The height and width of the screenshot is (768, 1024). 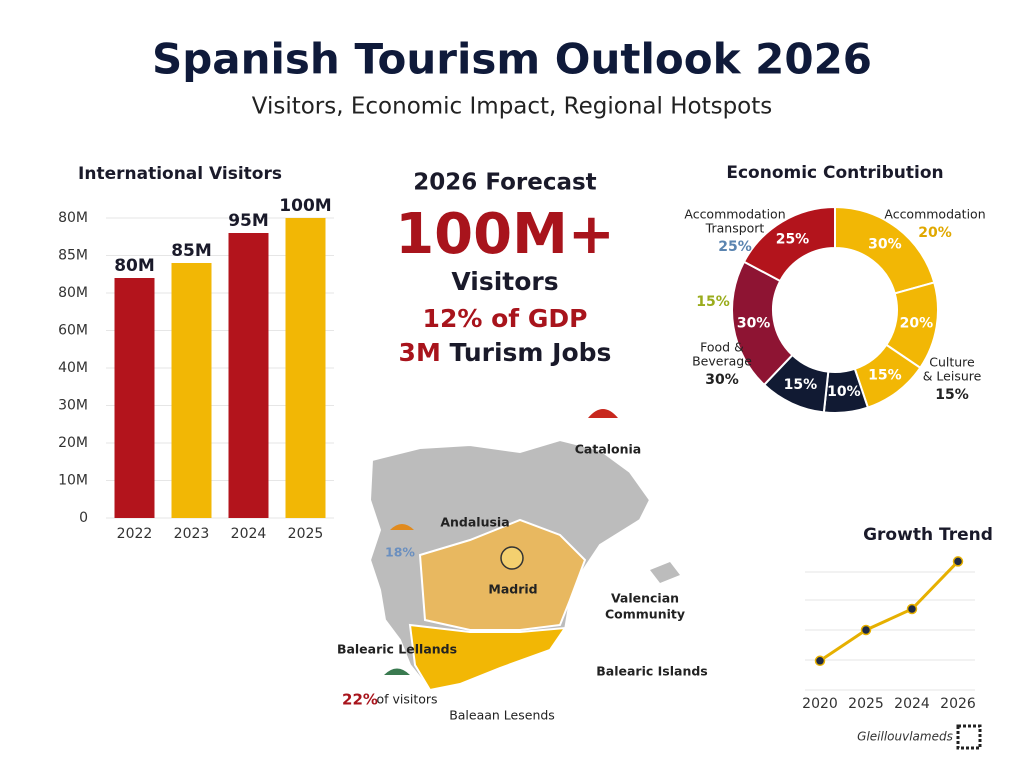 What do you see at coordinates (512, 59) in the screenshot?
I see `title: Spanish Tourism Outlook 2026` at bounding box center [512, 59].